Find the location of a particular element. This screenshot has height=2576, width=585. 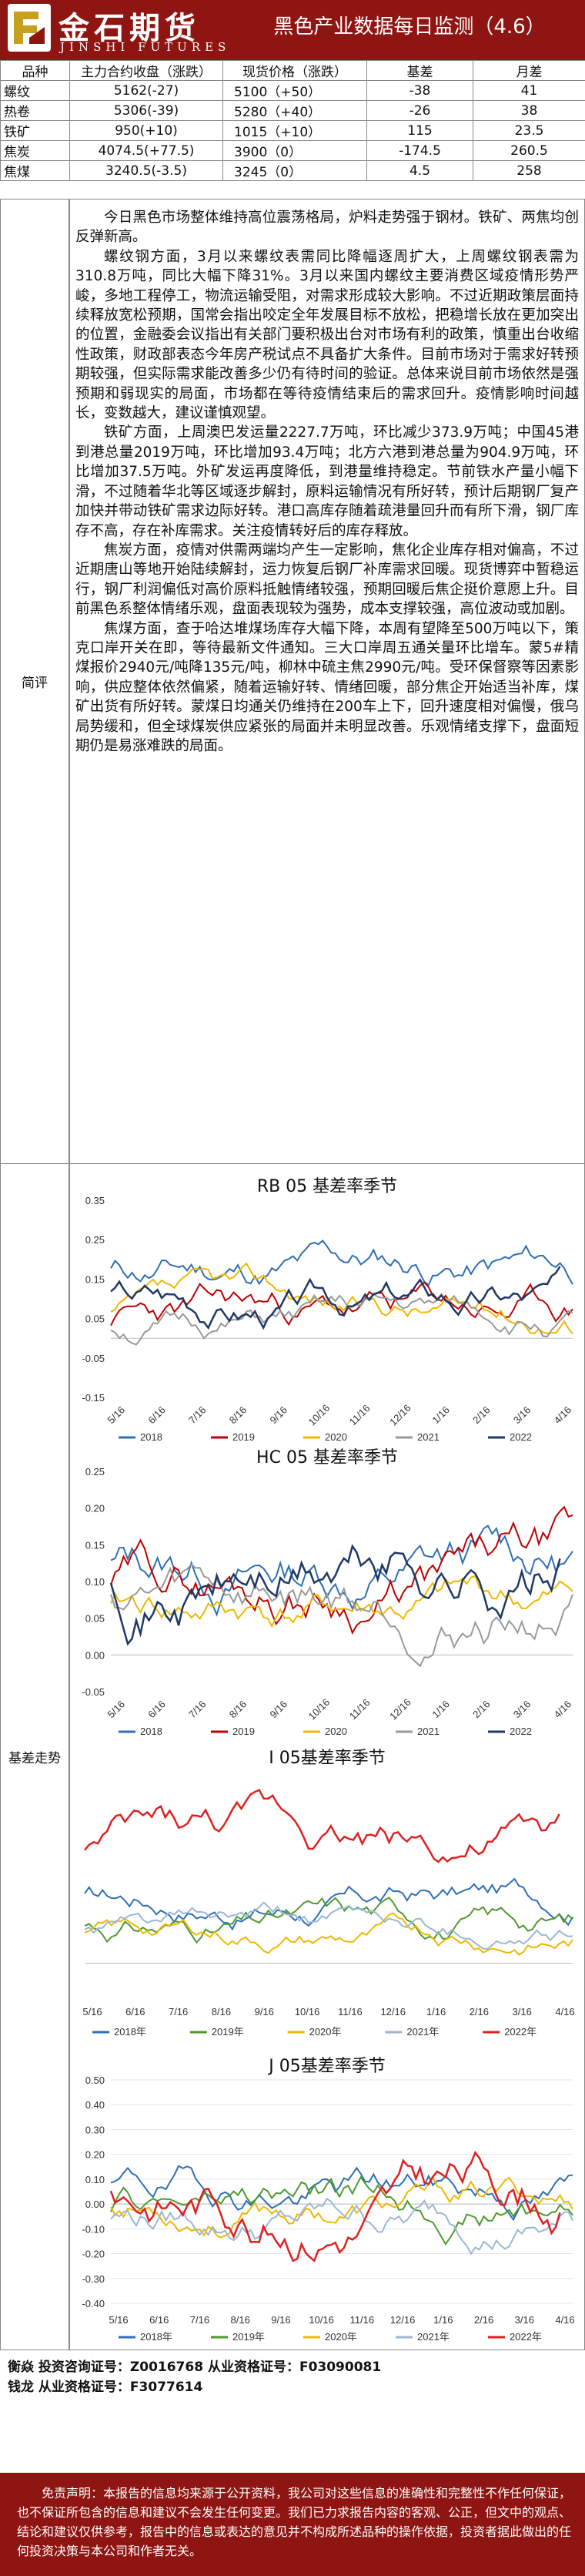

table-cell: 5280（+40） is located at coordinates (294, 110).